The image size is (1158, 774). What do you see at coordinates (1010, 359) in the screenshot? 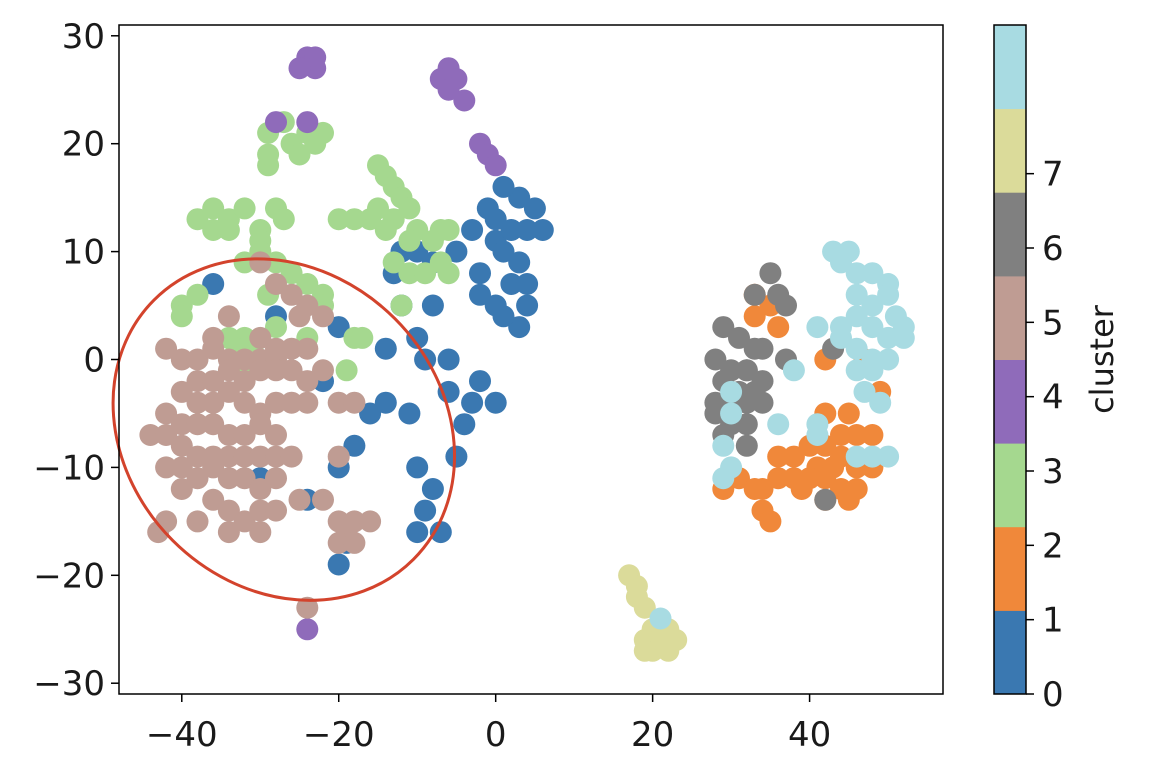
I see `colorbar-frame` at bounding box center [1010, 359].